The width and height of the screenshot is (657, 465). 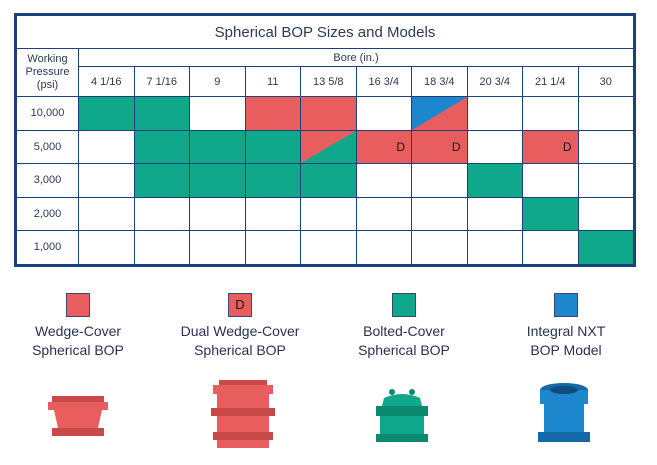 What do you see at coordinates (606, 82) in the screenshot?
I see `bore-label: 30` at bounding box center [606, 82].